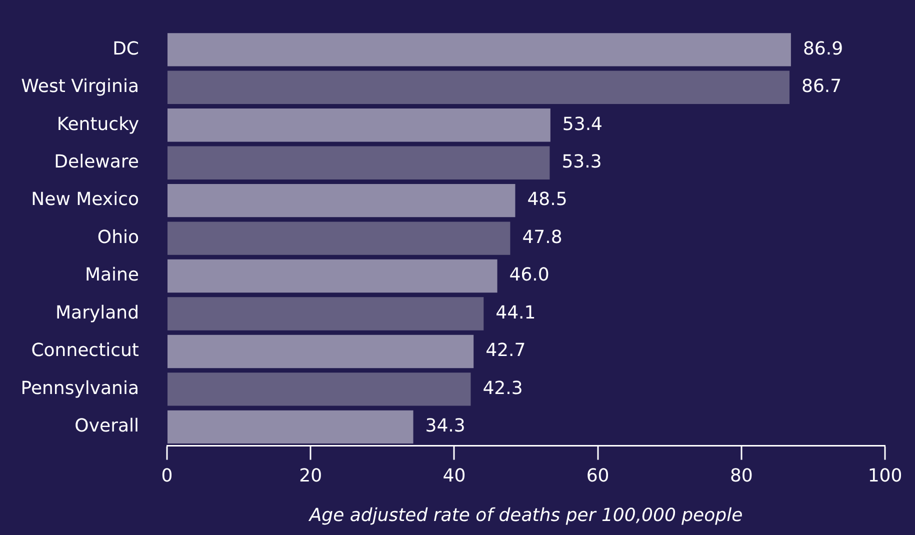 The image size is (915, 535). What do you see at coordinates (98, 124) in the screenshot?
I see `y-tick-label: Kentucky` at bounding box center [98, 124].